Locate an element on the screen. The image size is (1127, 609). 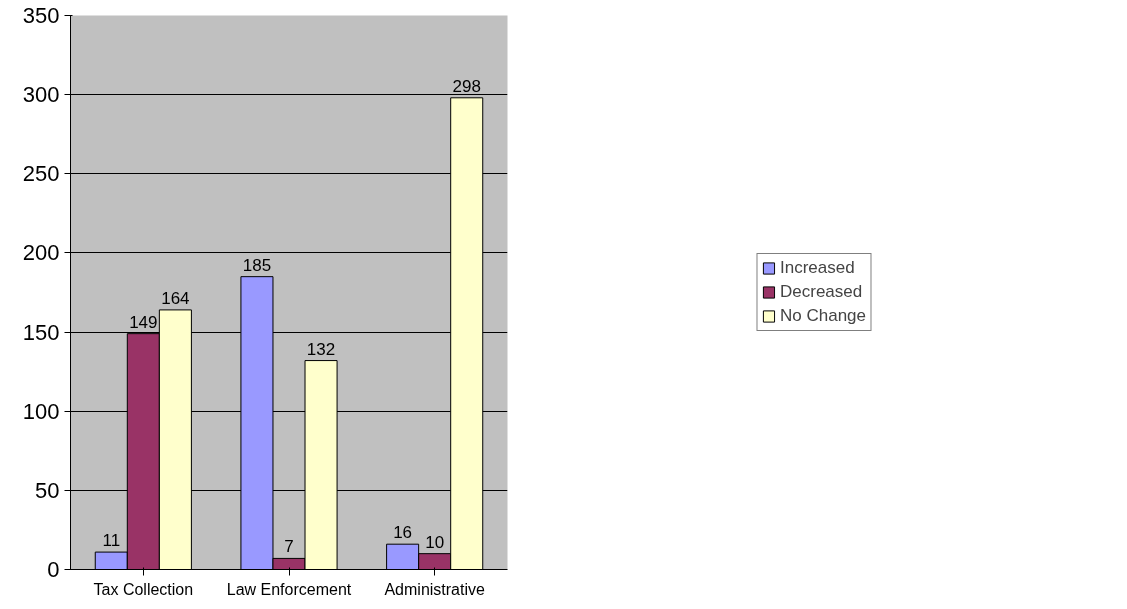
y-tick-label: 0 is located at coordinates (53, 569).